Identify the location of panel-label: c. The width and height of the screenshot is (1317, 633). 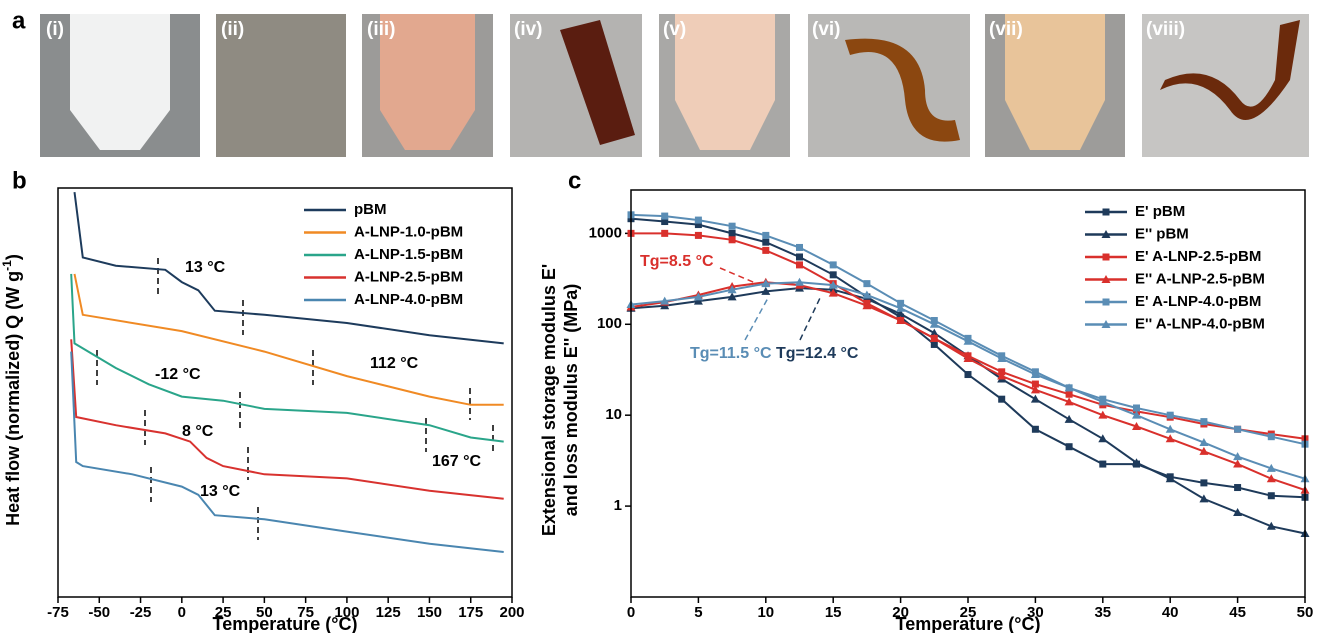
(574, 180).